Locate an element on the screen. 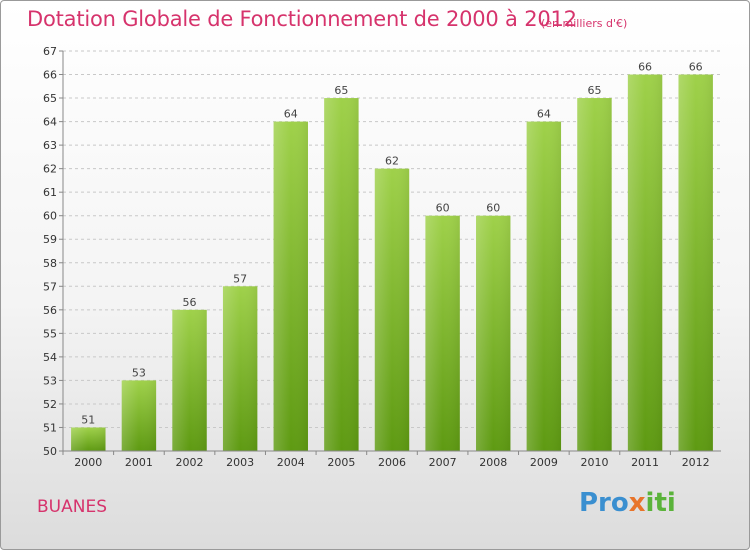 This screenshot has height=550, width=750. y-tick-label: 67 is located at coordinates (50, 51).